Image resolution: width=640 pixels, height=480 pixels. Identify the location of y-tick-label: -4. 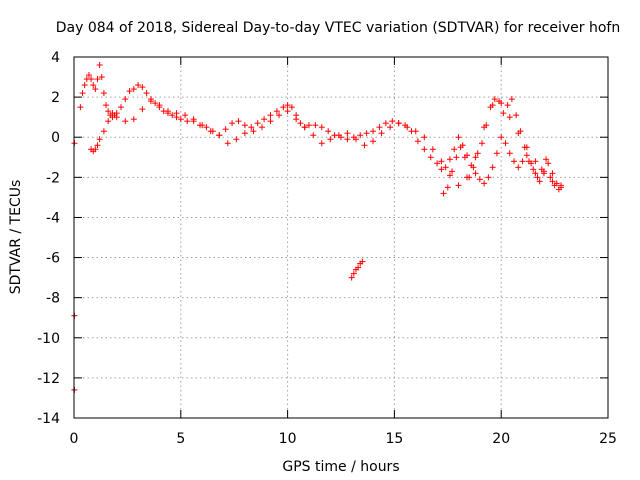
(53, 218).